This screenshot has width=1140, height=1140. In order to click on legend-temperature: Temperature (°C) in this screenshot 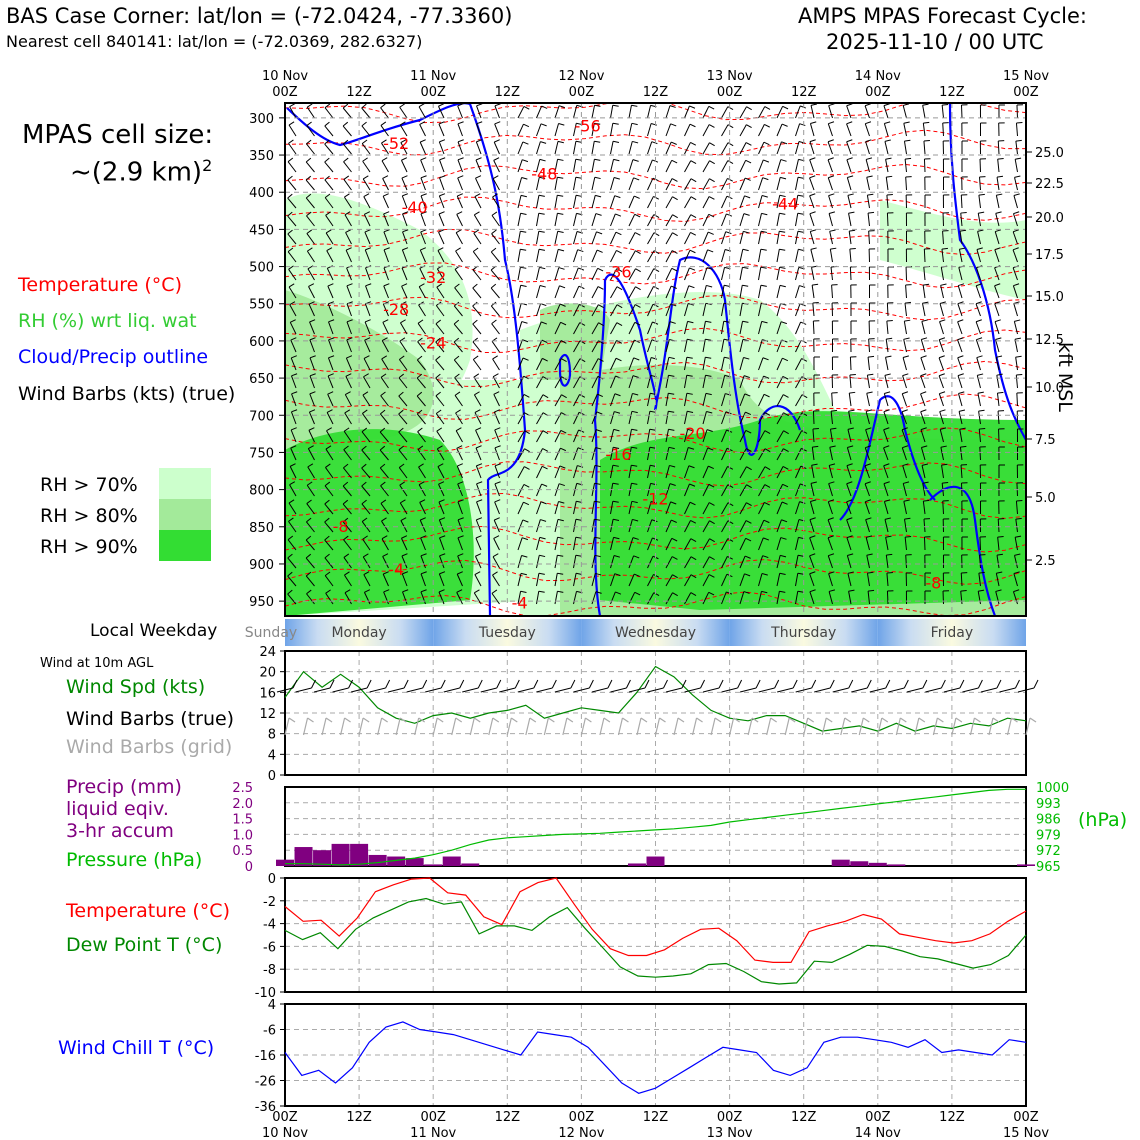, I will do `click(100, 285)`.